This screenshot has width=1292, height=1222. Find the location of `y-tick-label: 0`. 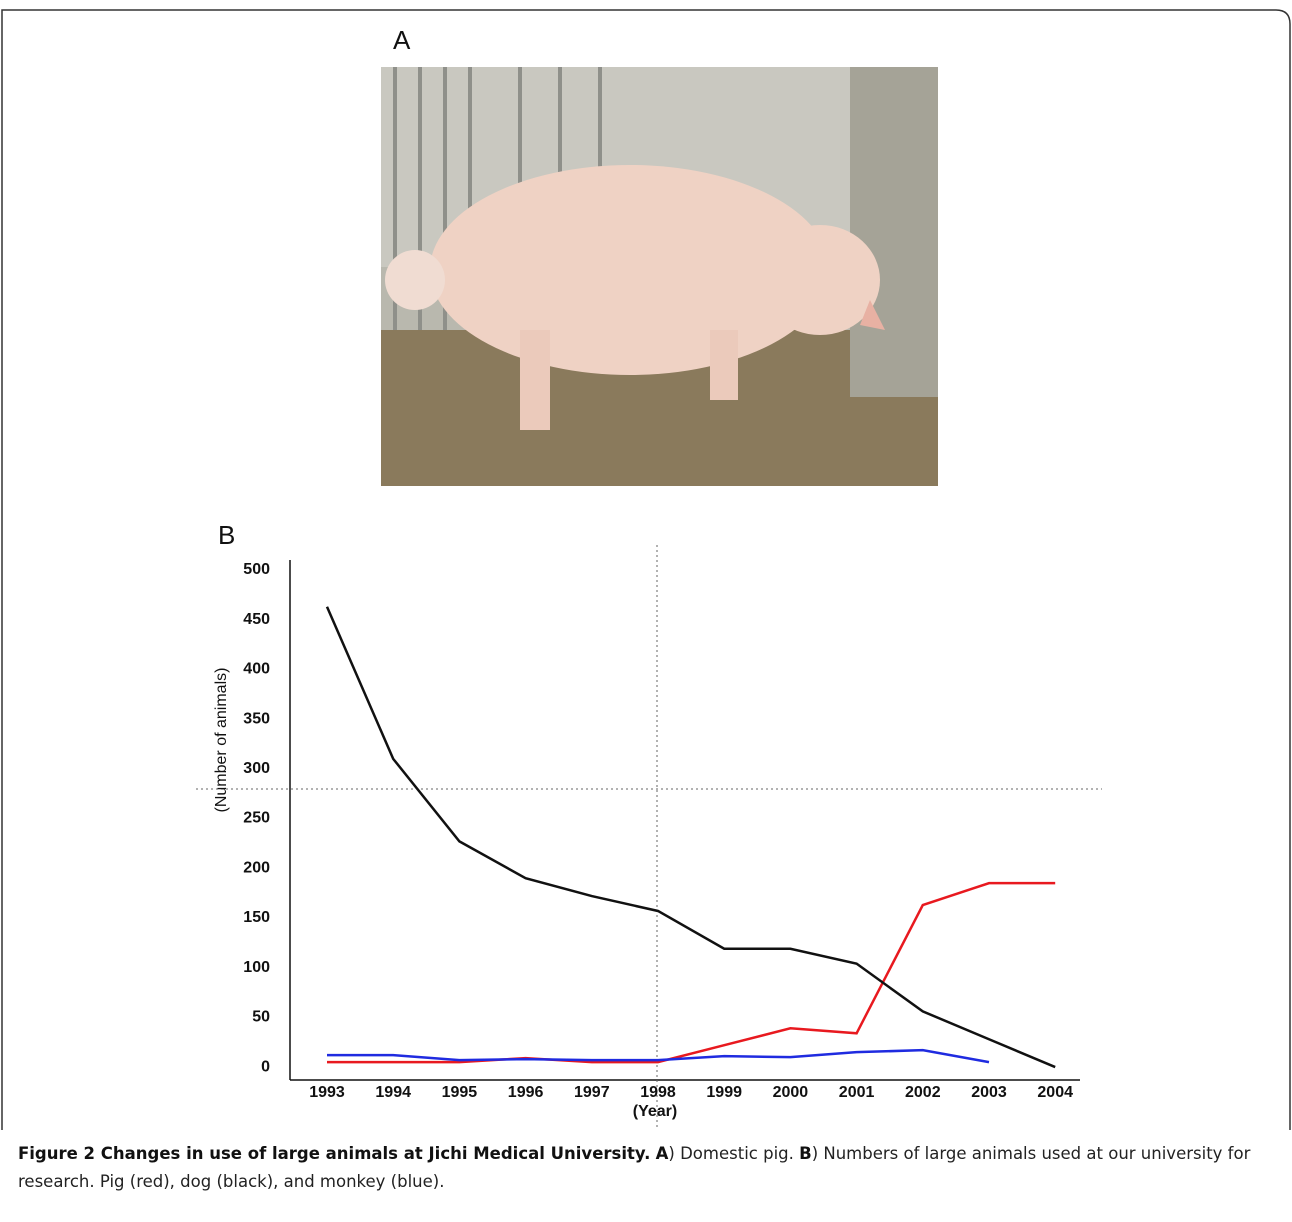

y-tick-label: 0 is located at coordinates (265, 1066).